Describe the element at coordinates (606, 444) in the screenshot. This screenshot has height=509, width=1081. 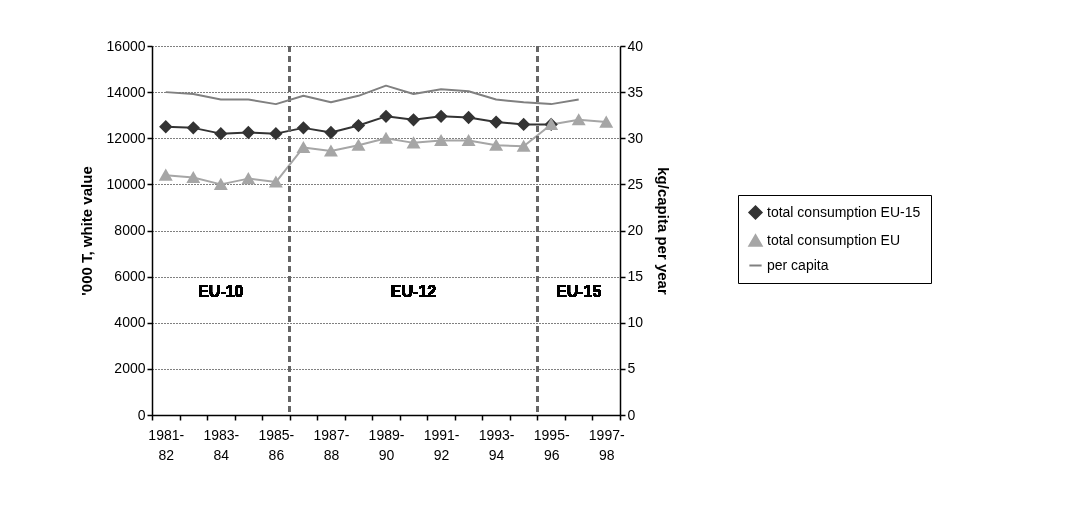
I see `x-tick-label: 1997-98` at that location.